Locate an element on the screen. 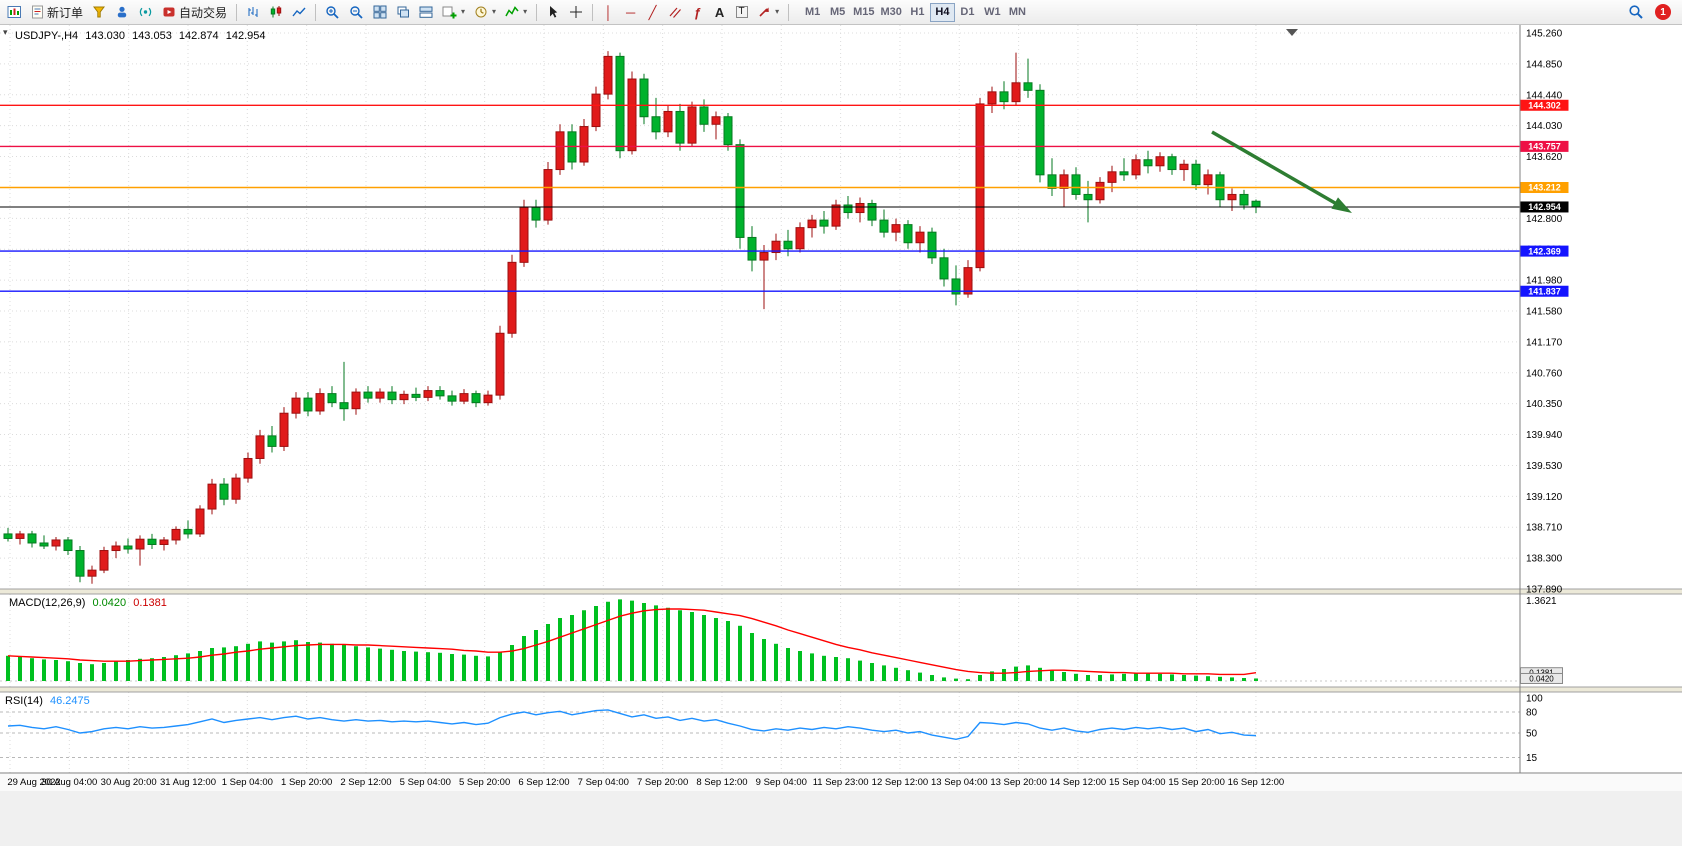 This screenshot has height=846, width=1682. svg-text: 142.800 is located at coordinates (1544, 219).